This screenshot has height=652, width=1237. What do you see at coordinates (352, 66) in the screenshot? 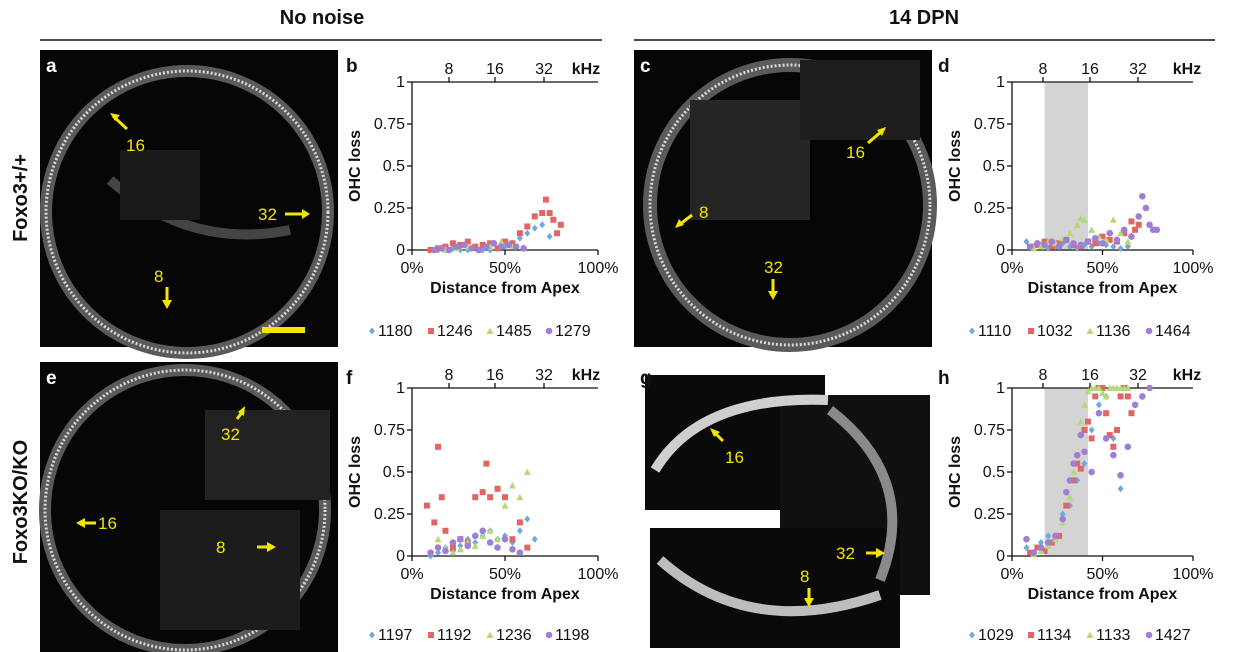
I see `panel-label-b: b` at bounding box center [352, 66].